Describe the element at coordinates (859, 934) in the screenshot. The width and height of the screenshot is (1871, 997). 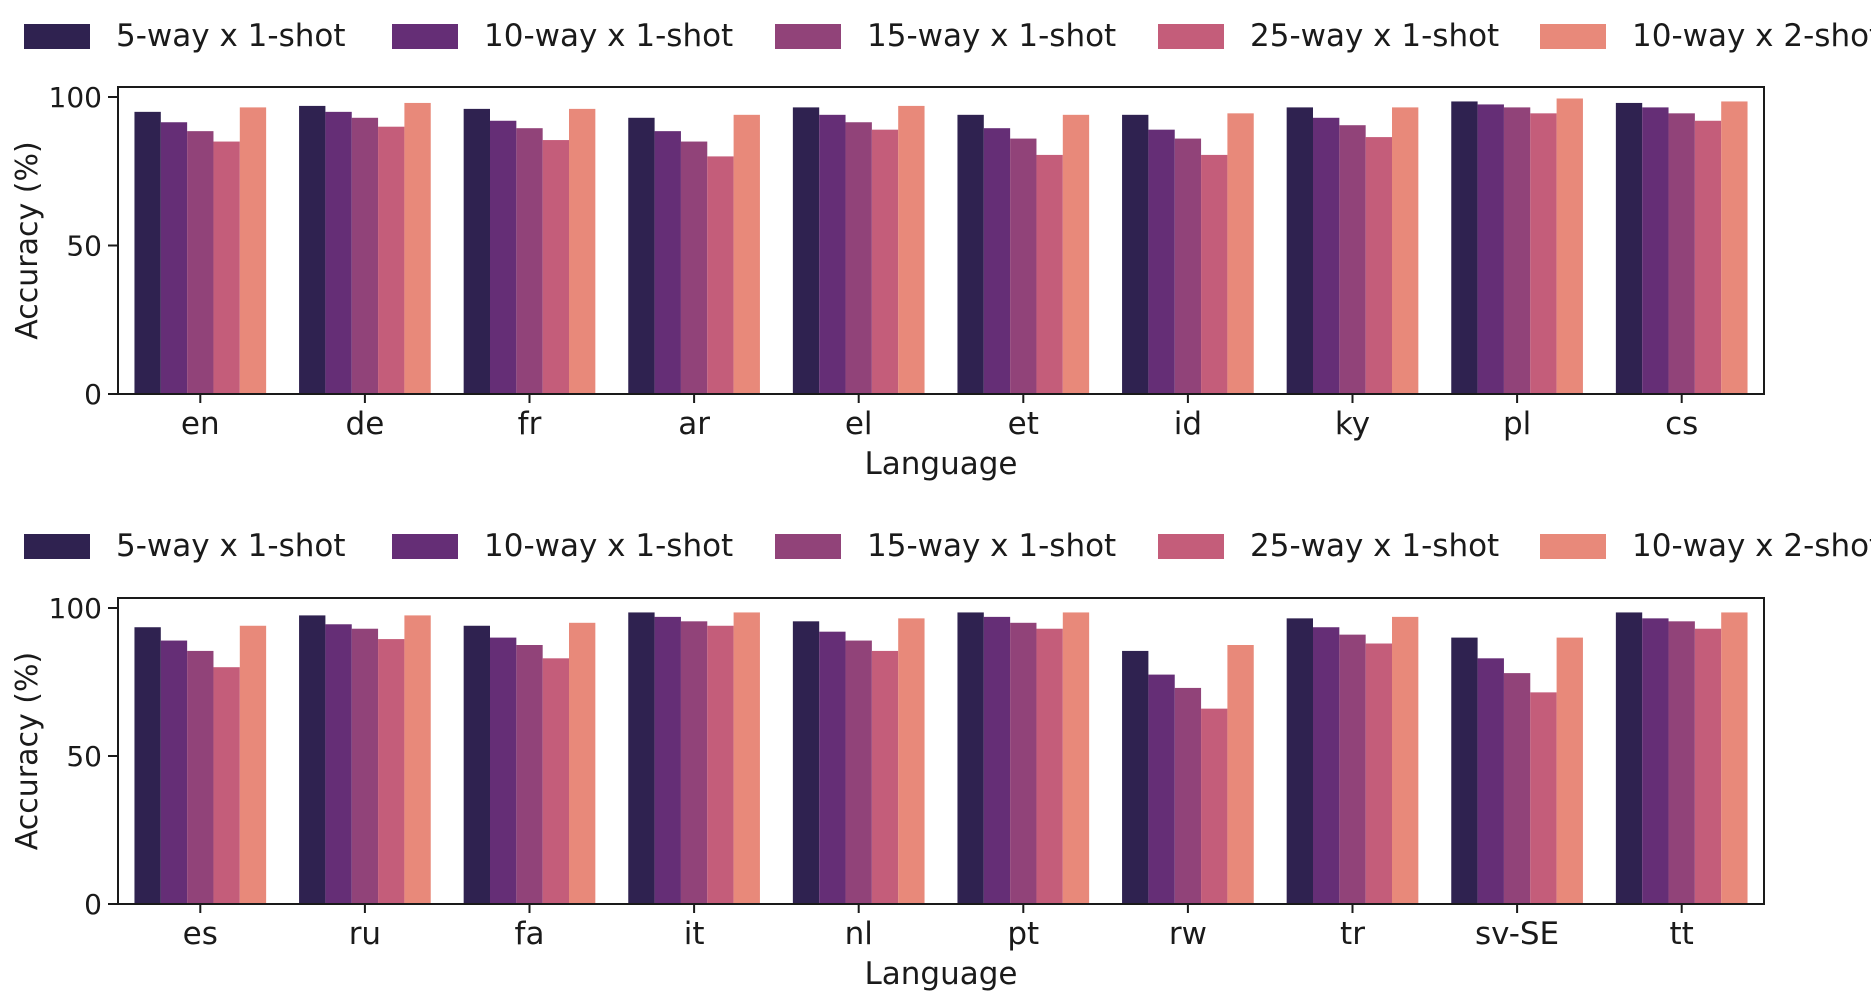
I see `x-tick-label: nl` at that location.